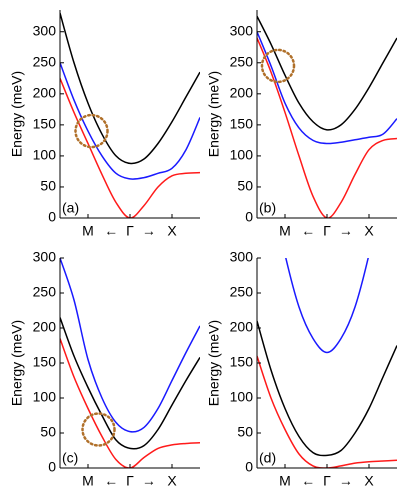 The width and height of the screenshot is (416, 497). Describe the element at coordinates (267, 208) in the screenshot. I see `panel-label: (b)` at that location.